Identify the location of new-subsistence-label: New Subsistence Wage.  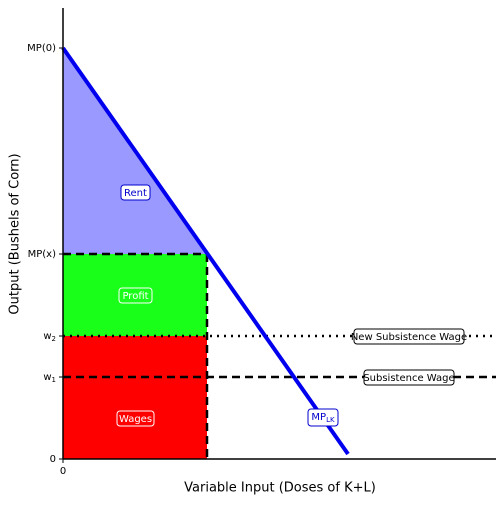
(409, 337).